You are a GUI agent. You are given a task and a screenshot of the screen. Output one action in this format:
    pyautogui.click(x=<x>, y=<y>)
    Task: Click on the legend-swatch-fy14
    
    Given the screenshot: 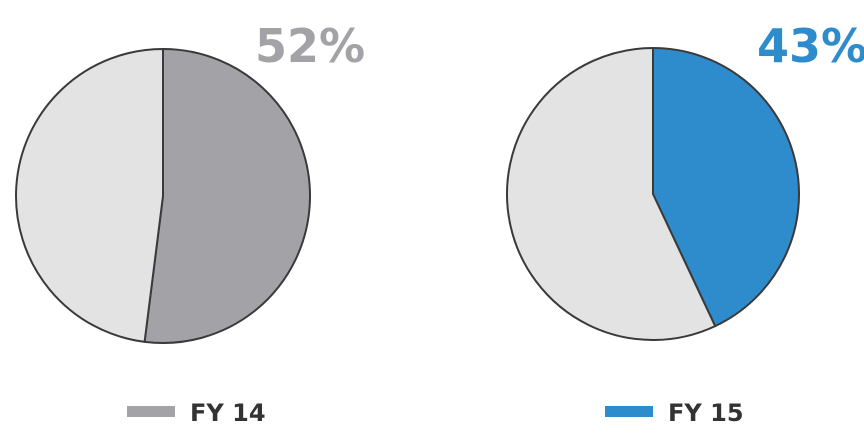 What is the action you would take?
    pyautogui.click(x=151, y=411)
    